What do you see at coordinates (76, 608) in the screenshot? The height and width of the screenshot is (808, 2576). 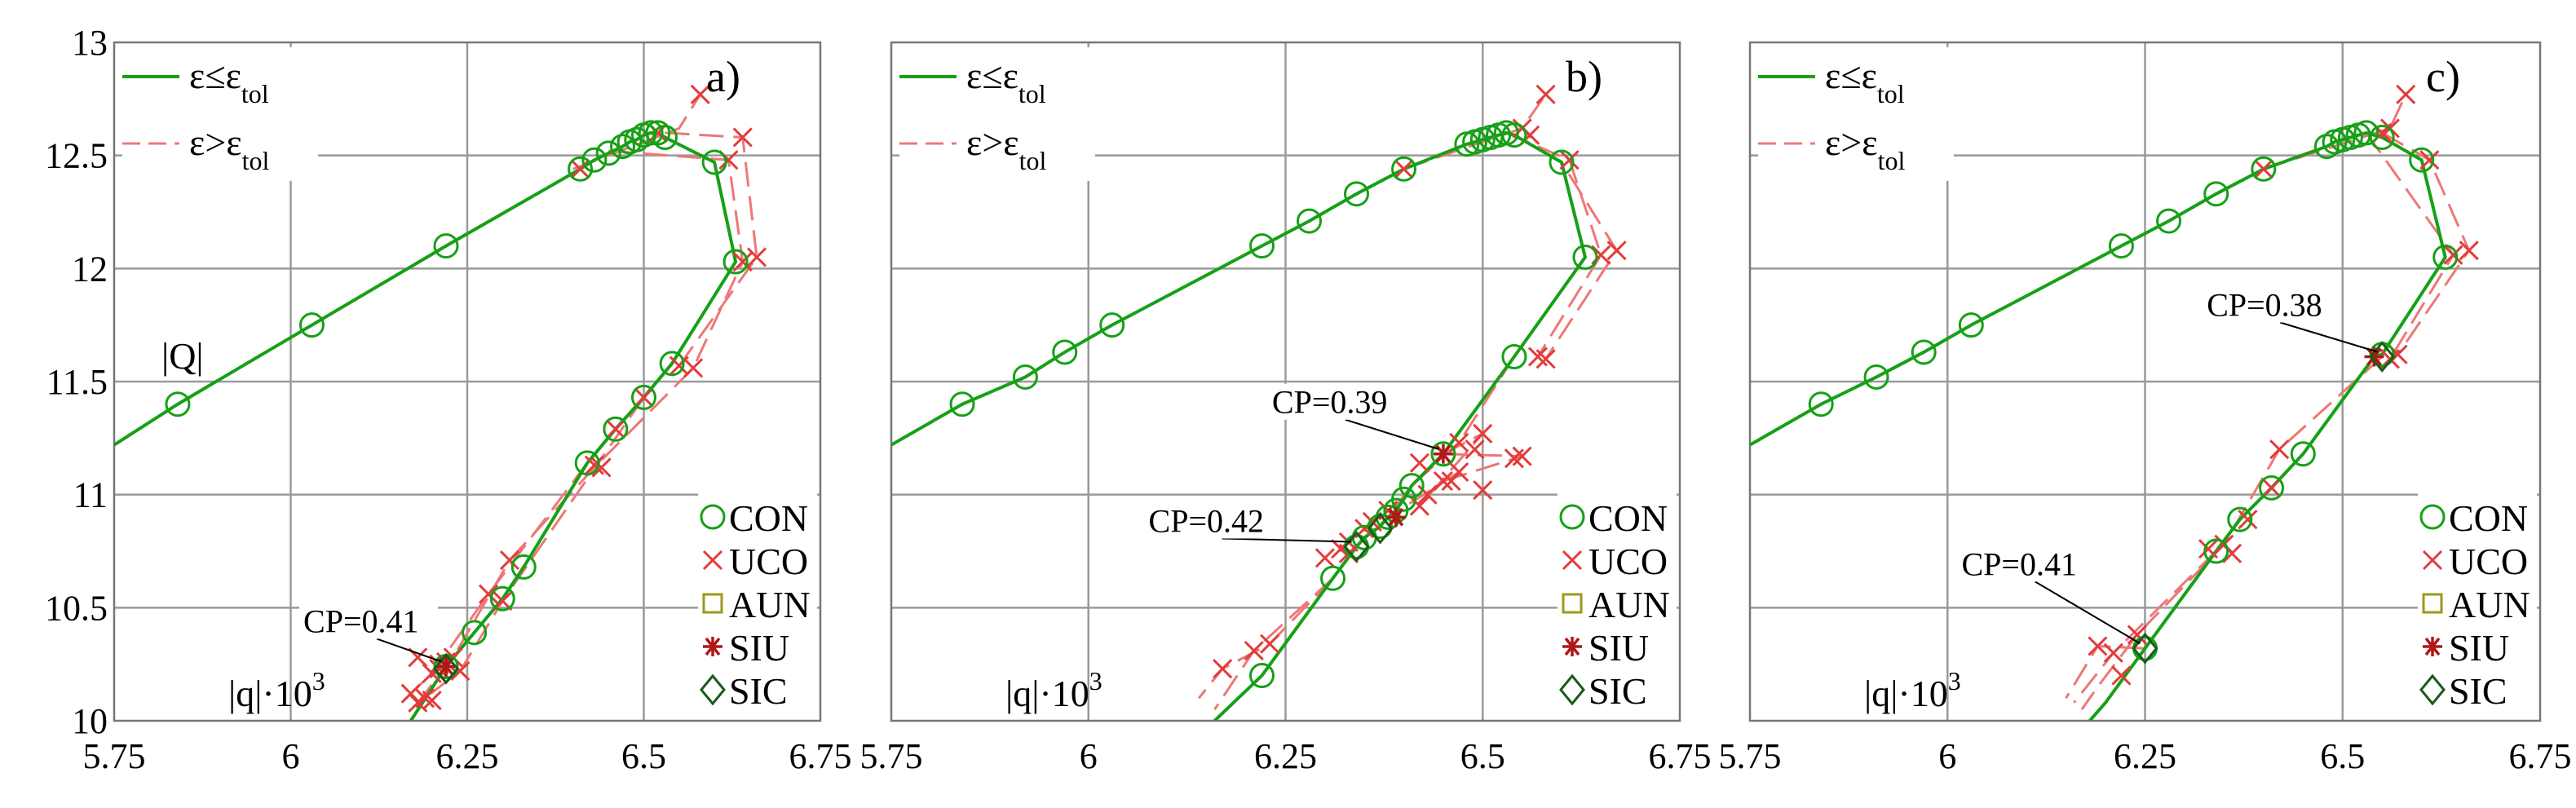 I see `y-tick-label: 10.5` at bounding box center [76, 608].